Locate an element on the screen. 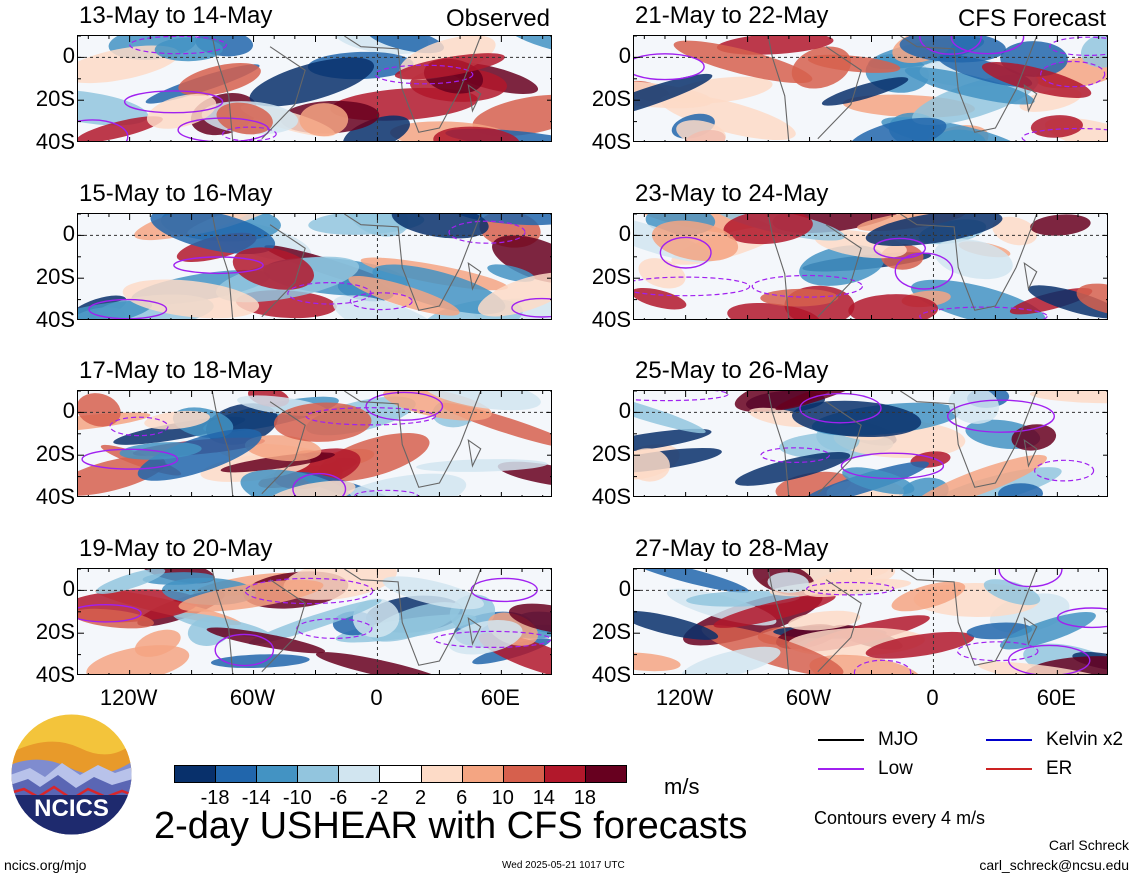 This screenshot has height=878, width=1135. legend-label: MJO is located at coordinates (898, 739).